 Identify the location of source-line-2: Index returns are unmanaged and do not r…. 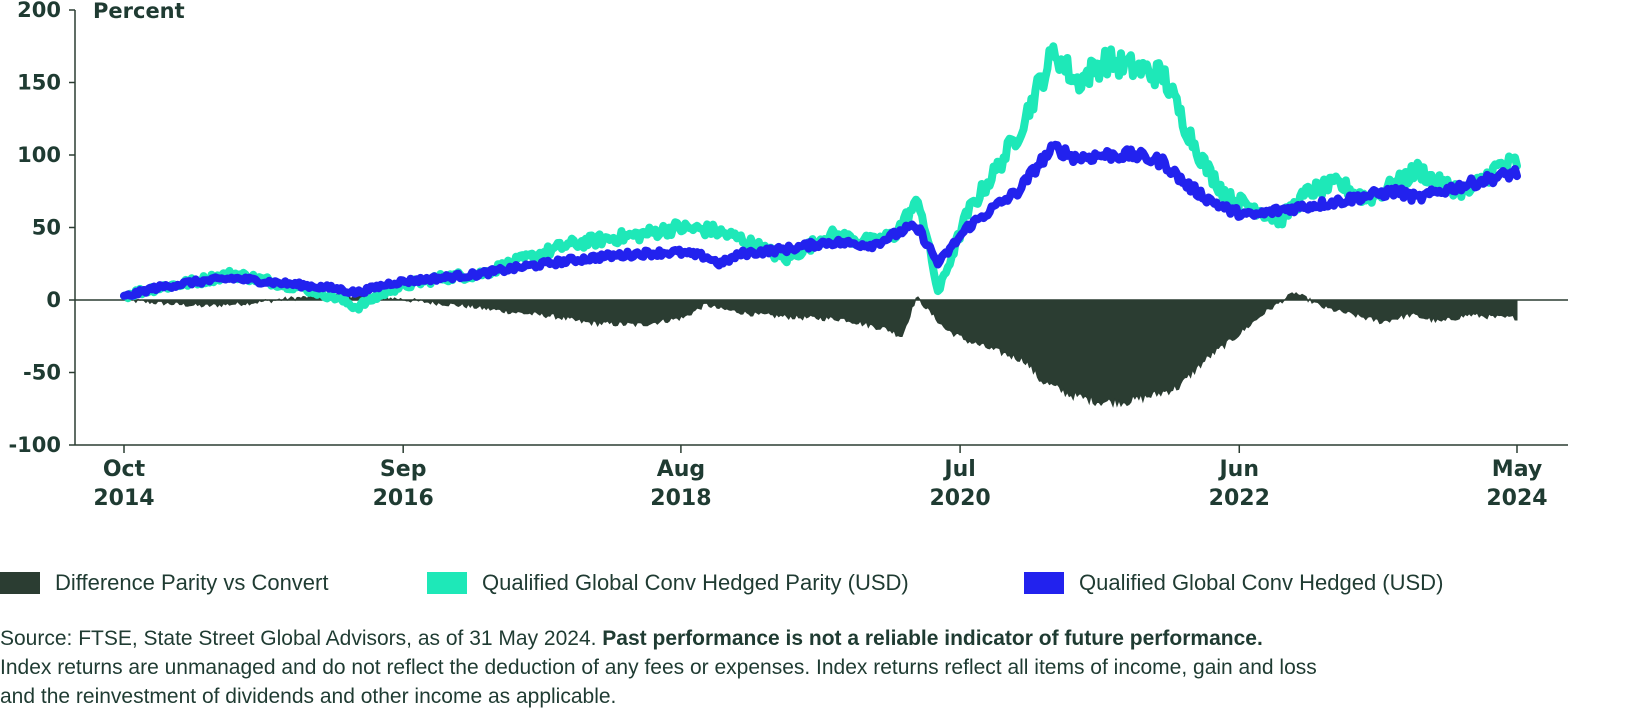
(658, 667).